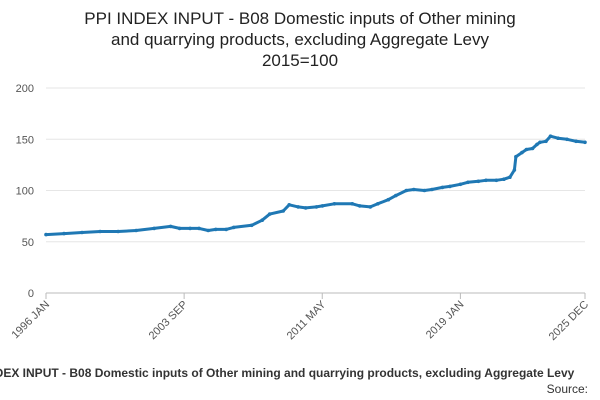  I want to click on y-tick-label: 100, so click(25, 192).